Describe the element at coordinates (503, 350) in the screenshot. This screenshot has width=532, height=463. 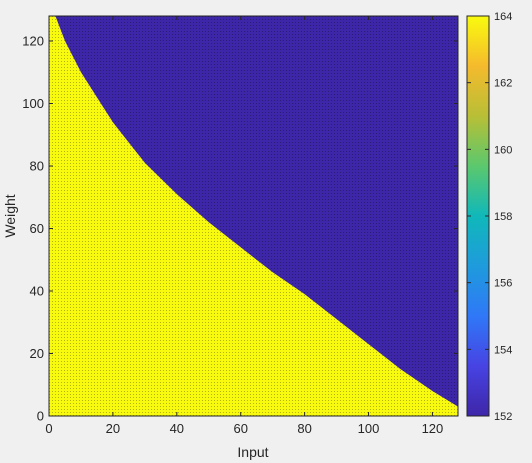
I see `colorbar-tick-label: 154` at that location.